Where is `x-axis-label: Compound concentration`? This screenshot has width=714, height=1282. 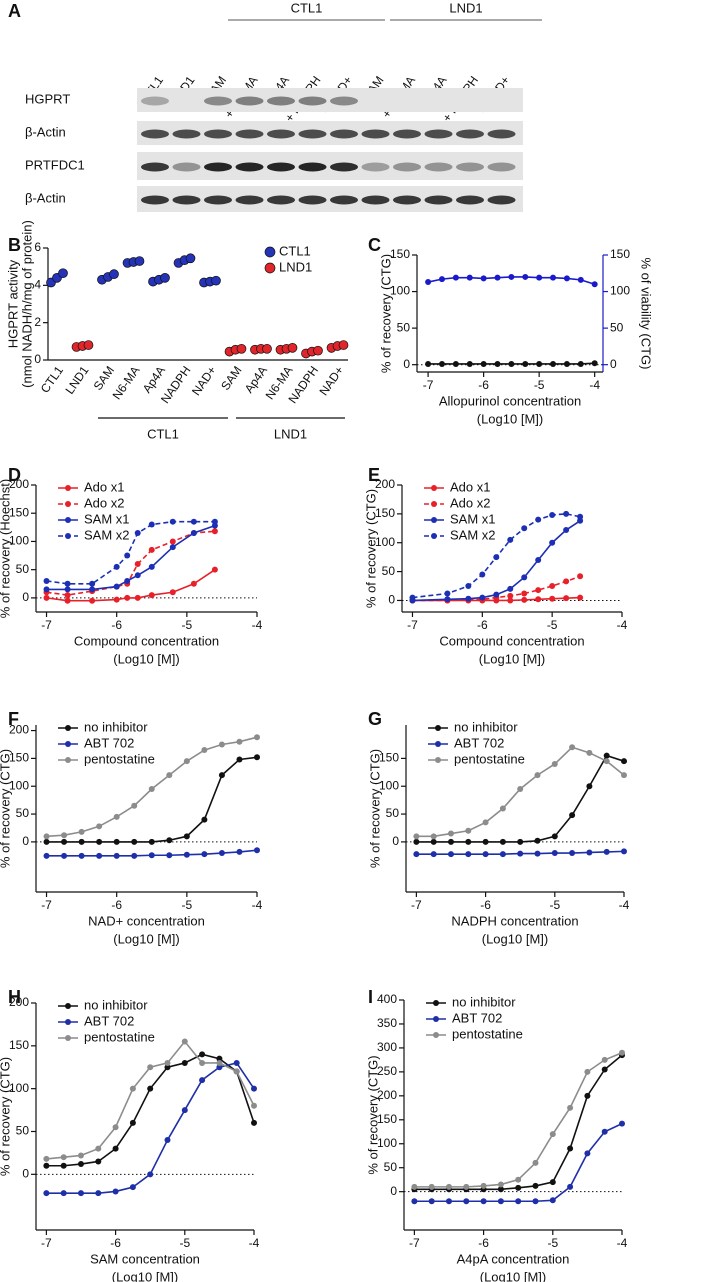 x-axis-label: Compound concentration is located at coordinates (511, 640).